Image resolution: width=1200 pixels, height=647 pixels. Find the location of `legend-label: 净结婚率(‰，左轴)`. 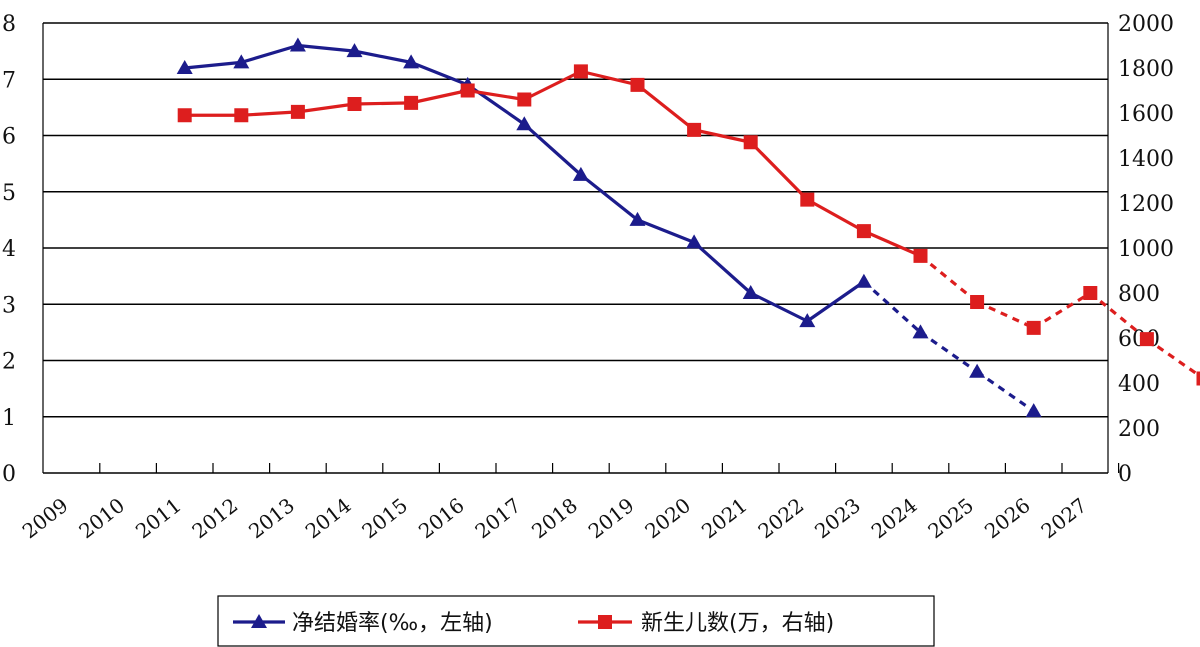

legend-label: 净结婚率(‰，左轴) is located at coordinates (392, 623).